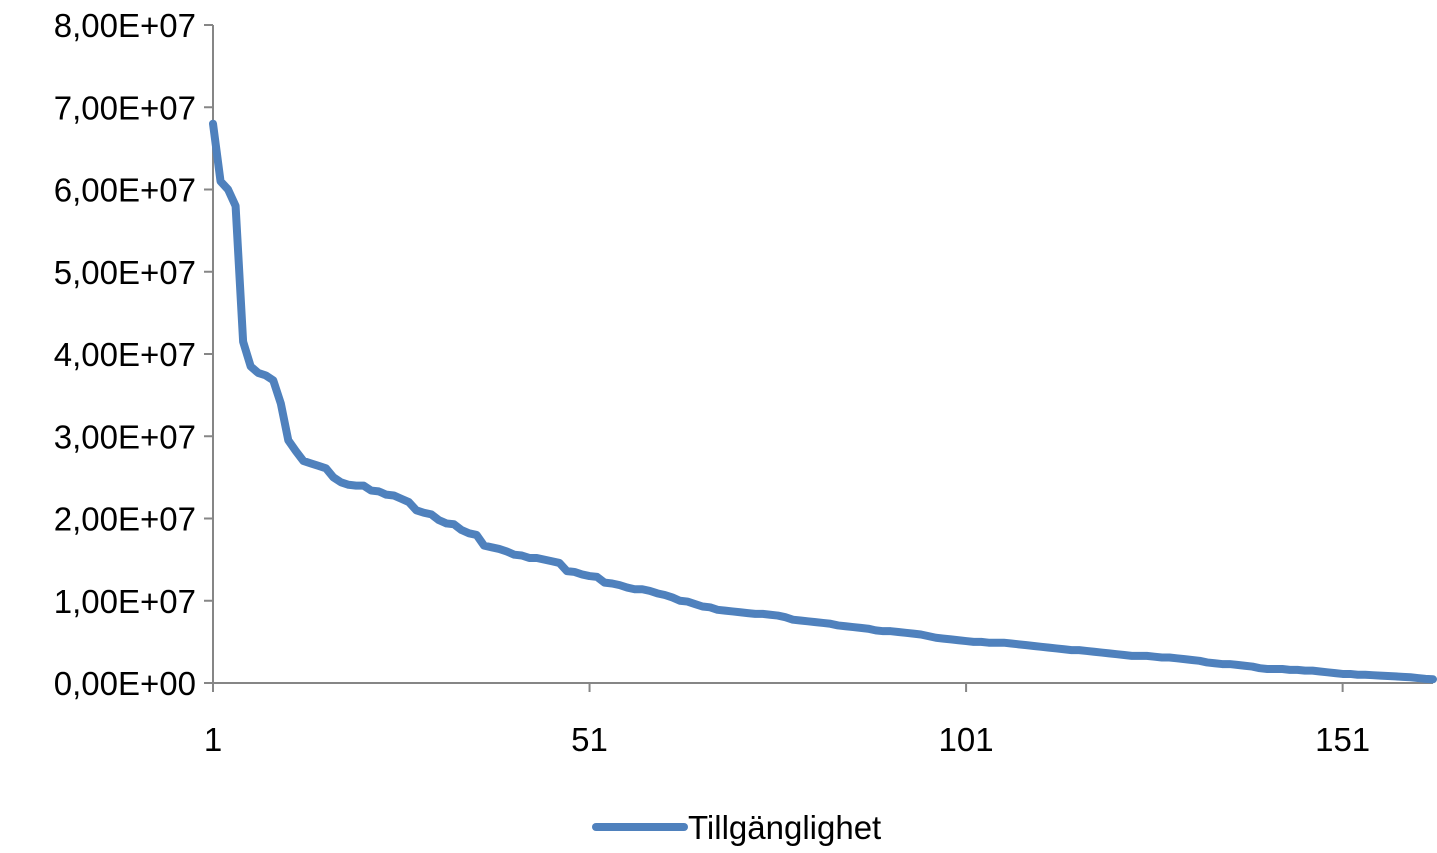 The width and height of the screenshot is (1437, 853). I want to click on legend: Tillgänglighet, so click(736, 827).